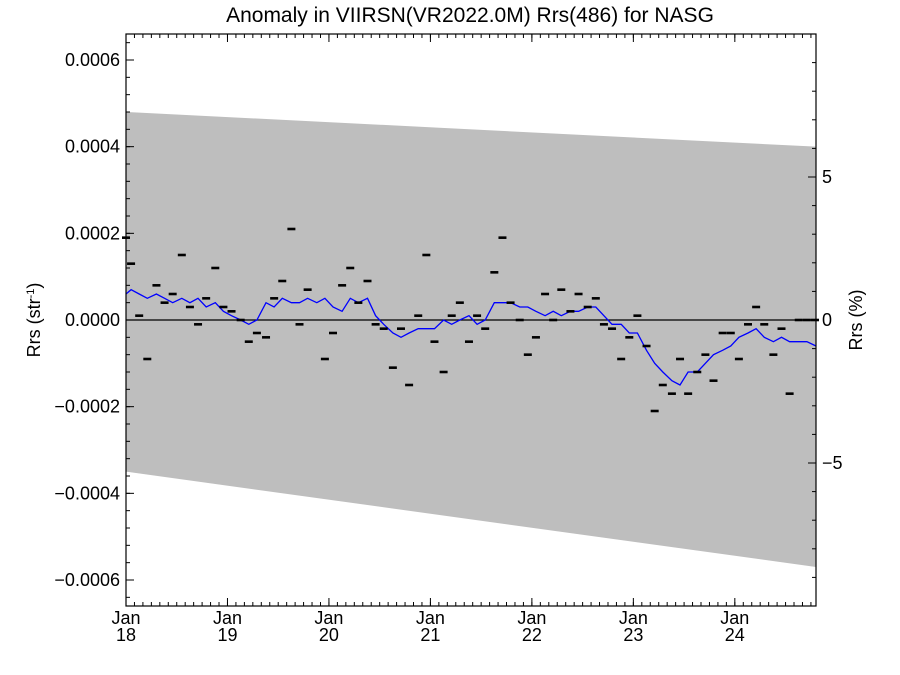 The width and height of the screenshot is (900, 675). I want to click on x-tick-label-year: 22, so click(532, 635).